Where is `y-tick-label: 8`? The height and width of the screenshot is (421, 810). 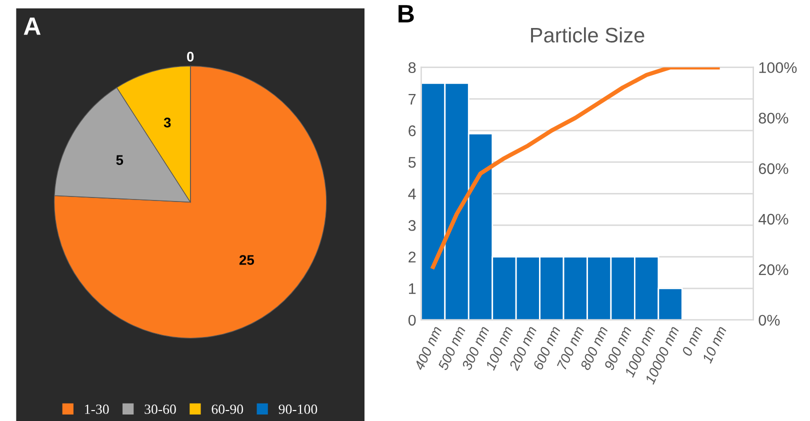 y-tick-label: 8 is located at coordinates (412, 68).